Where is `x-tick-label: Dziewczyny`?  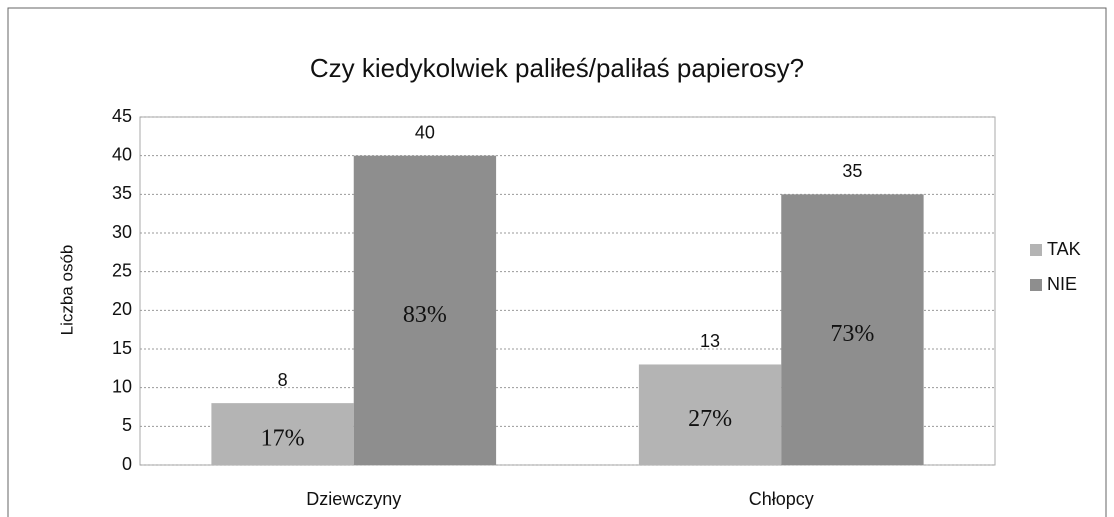
x-tick-label: Dziewczyny is located at coordinates (353, 499).